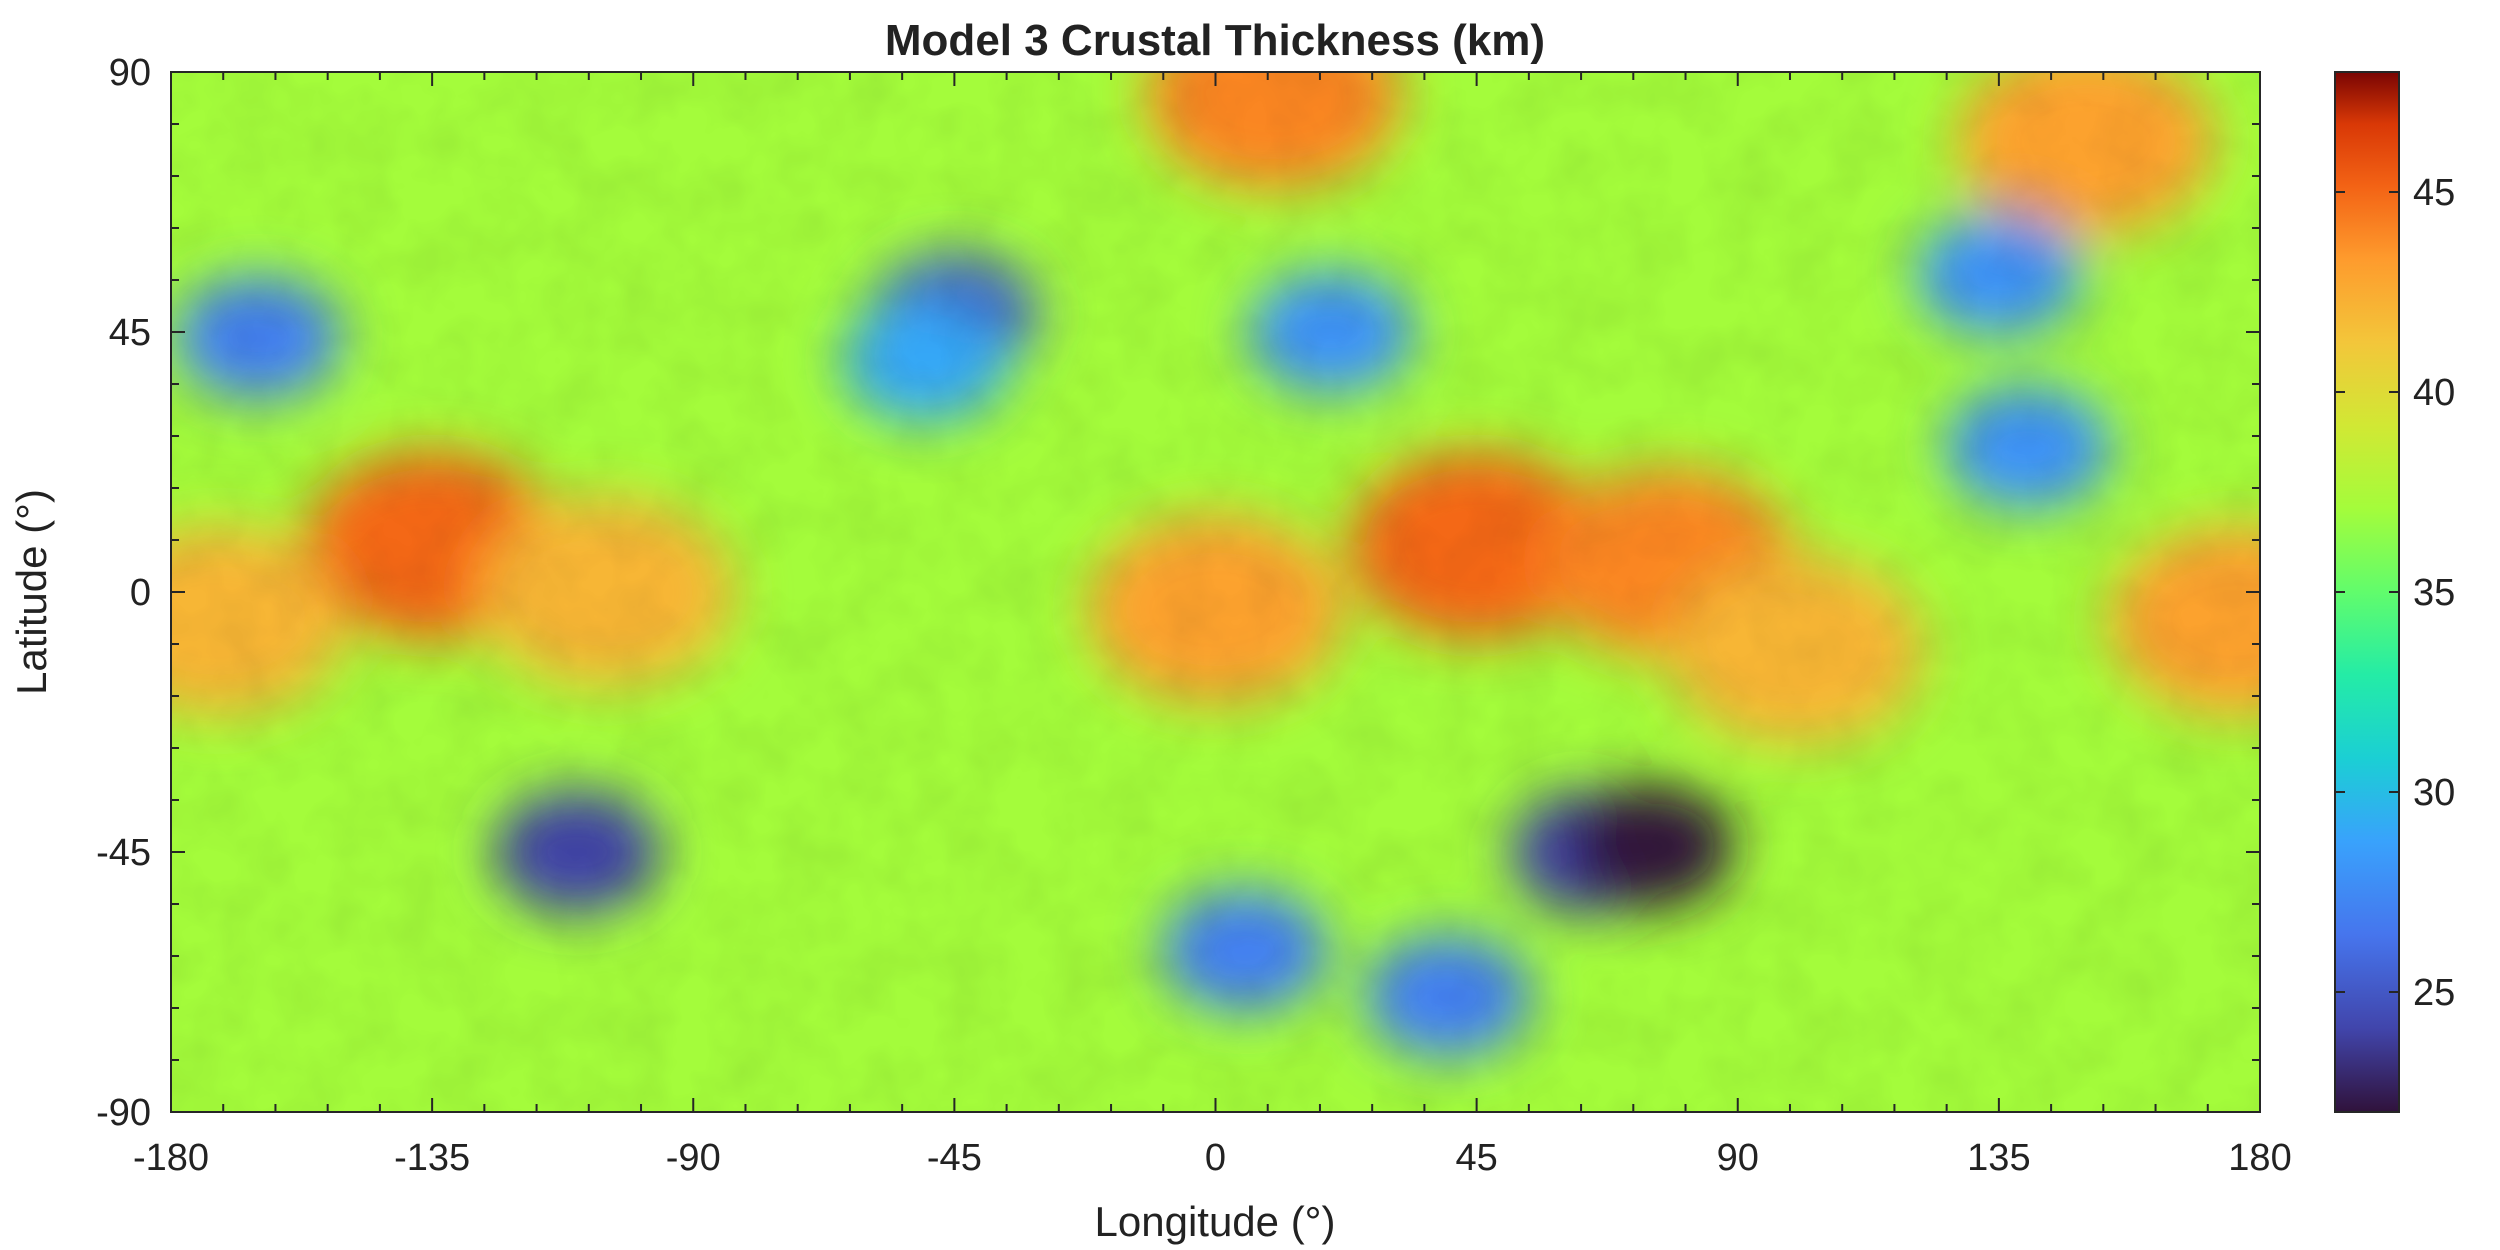 The width and height of the screenshot is (2500, 1250). Describe the element at coordinates (2434, 593) in the screenshot. I see `colorbar-tick-label: 35` at that location.